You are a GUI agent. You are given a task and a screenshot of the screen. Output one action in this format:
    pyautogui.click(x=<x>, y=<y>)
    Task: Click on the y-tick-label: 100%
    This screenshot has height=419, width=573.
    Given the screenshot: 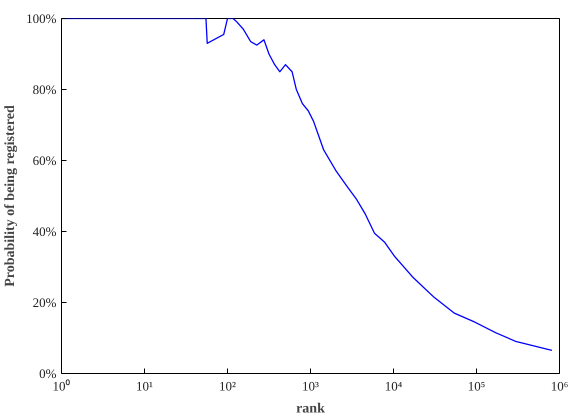 What is the action you would take?
    pyautogui.click(x=41, y=18)
    